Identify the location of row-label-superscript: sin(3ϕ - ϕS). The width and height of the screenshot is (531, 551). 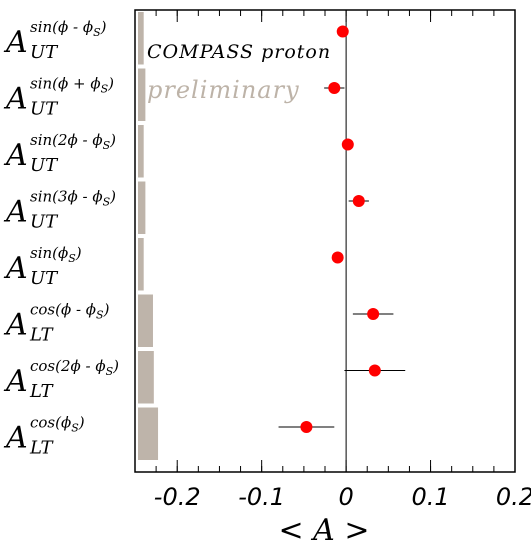
(73, 198).